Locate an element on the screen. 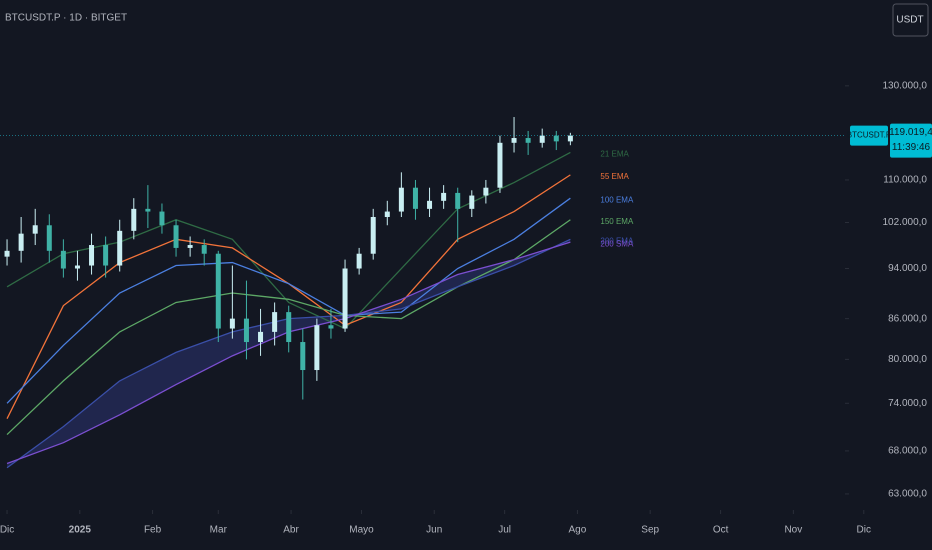 Image resolution: width=932 pixels, height=550 pixels. y-tick-label: 110.000,0 is located at coordinates (905, 180).